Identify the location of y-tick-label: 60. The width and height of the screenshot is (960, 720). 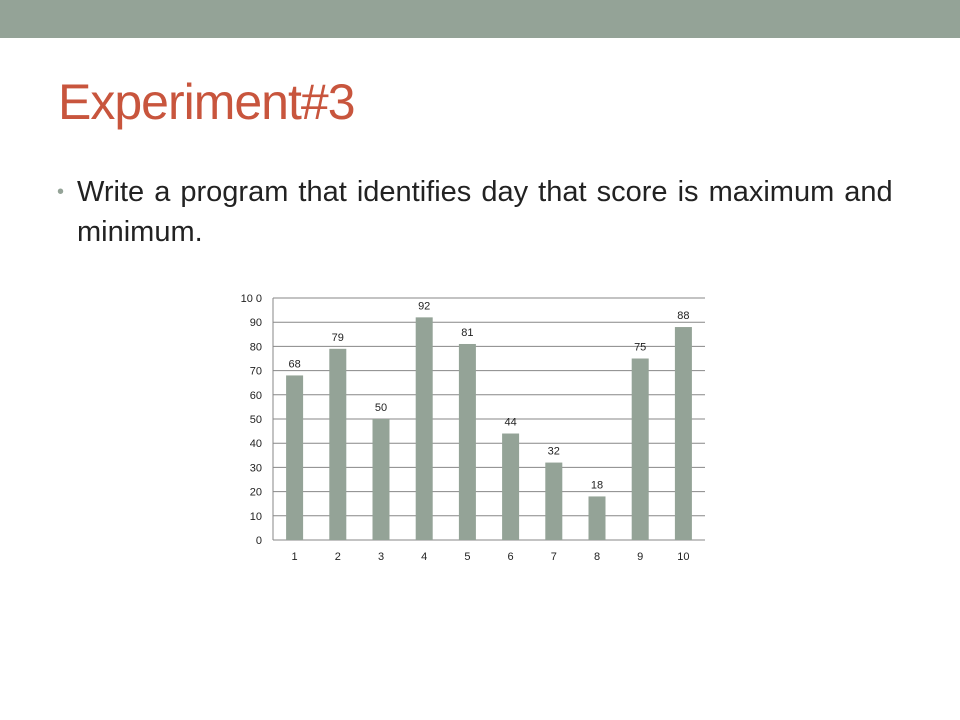
(256, 396).